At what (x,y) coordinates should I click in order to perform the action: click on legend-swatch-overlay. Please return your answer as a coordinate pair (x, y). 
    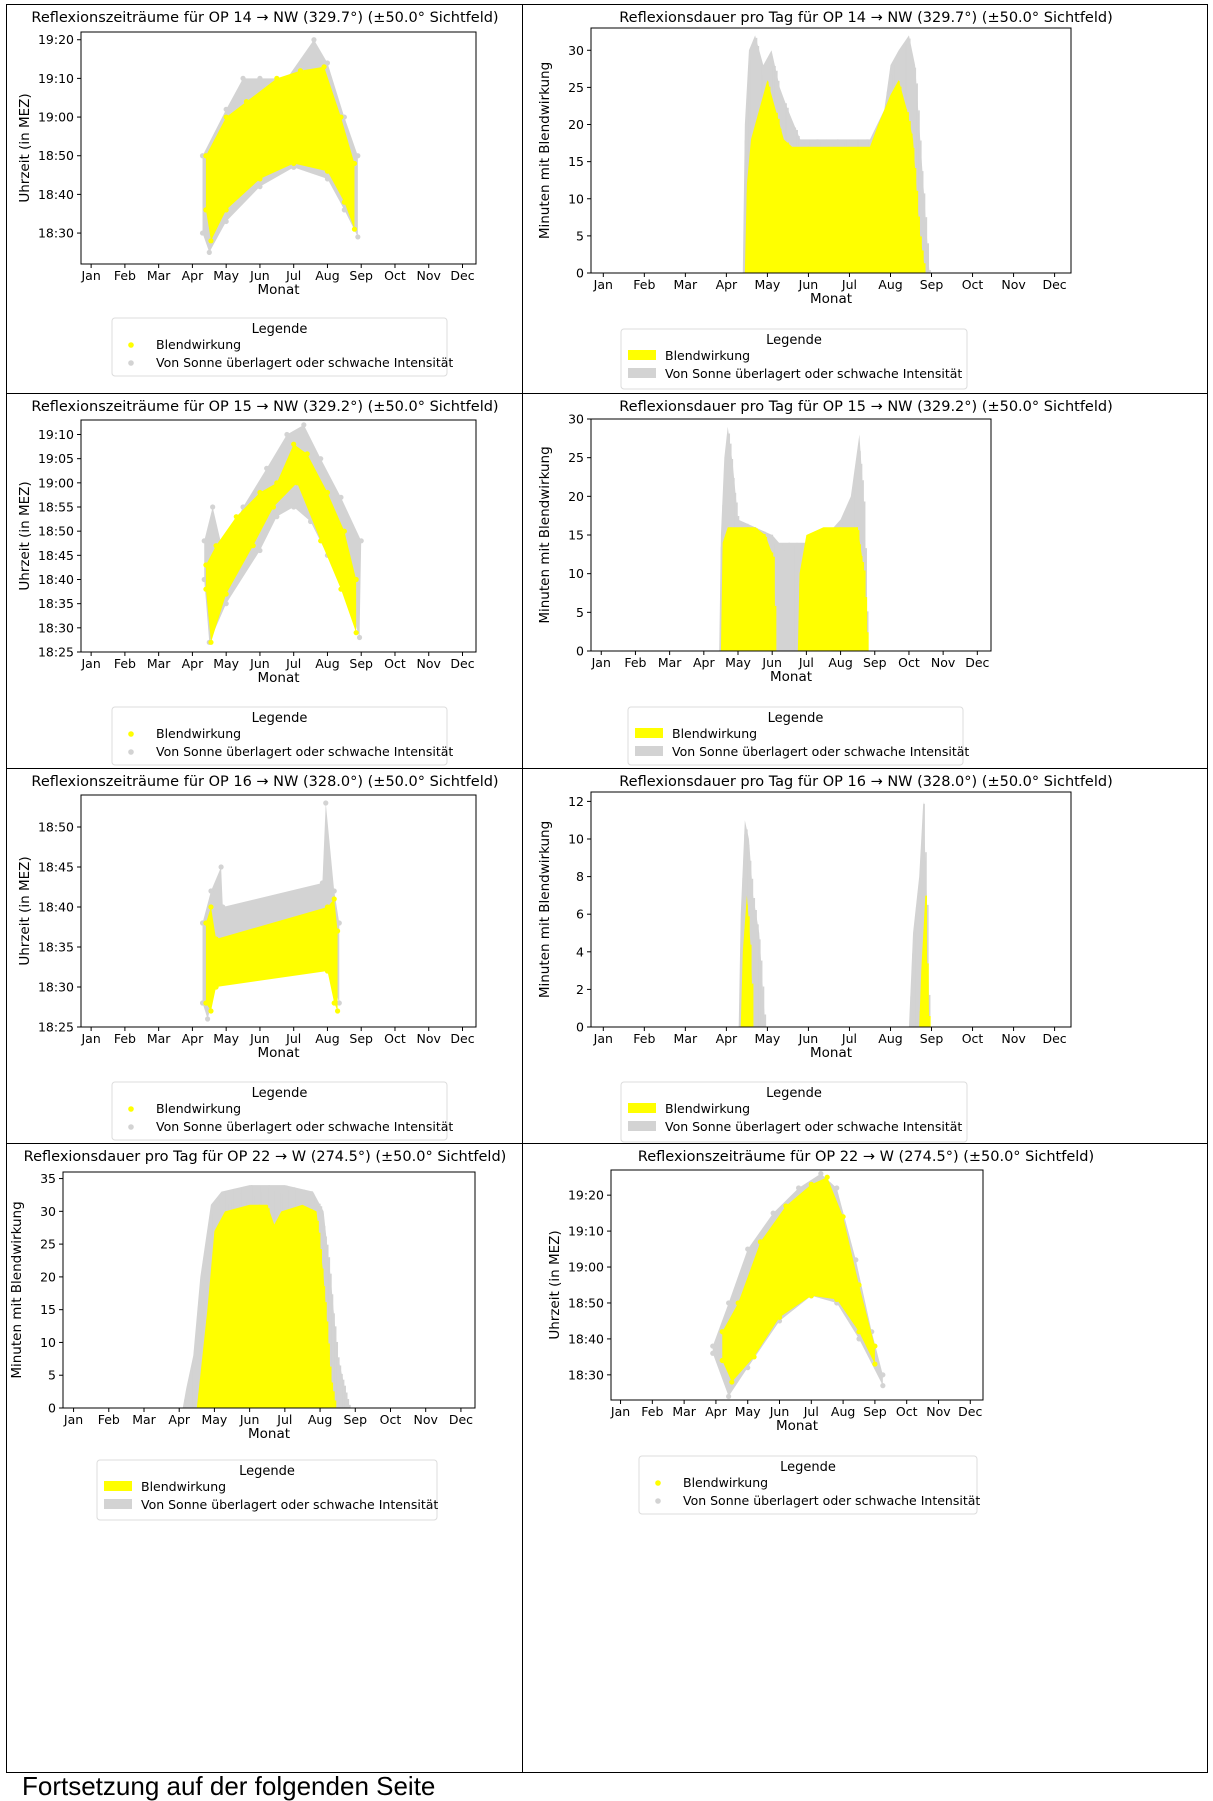
    Looking at the image, I should click on (658, 1501).